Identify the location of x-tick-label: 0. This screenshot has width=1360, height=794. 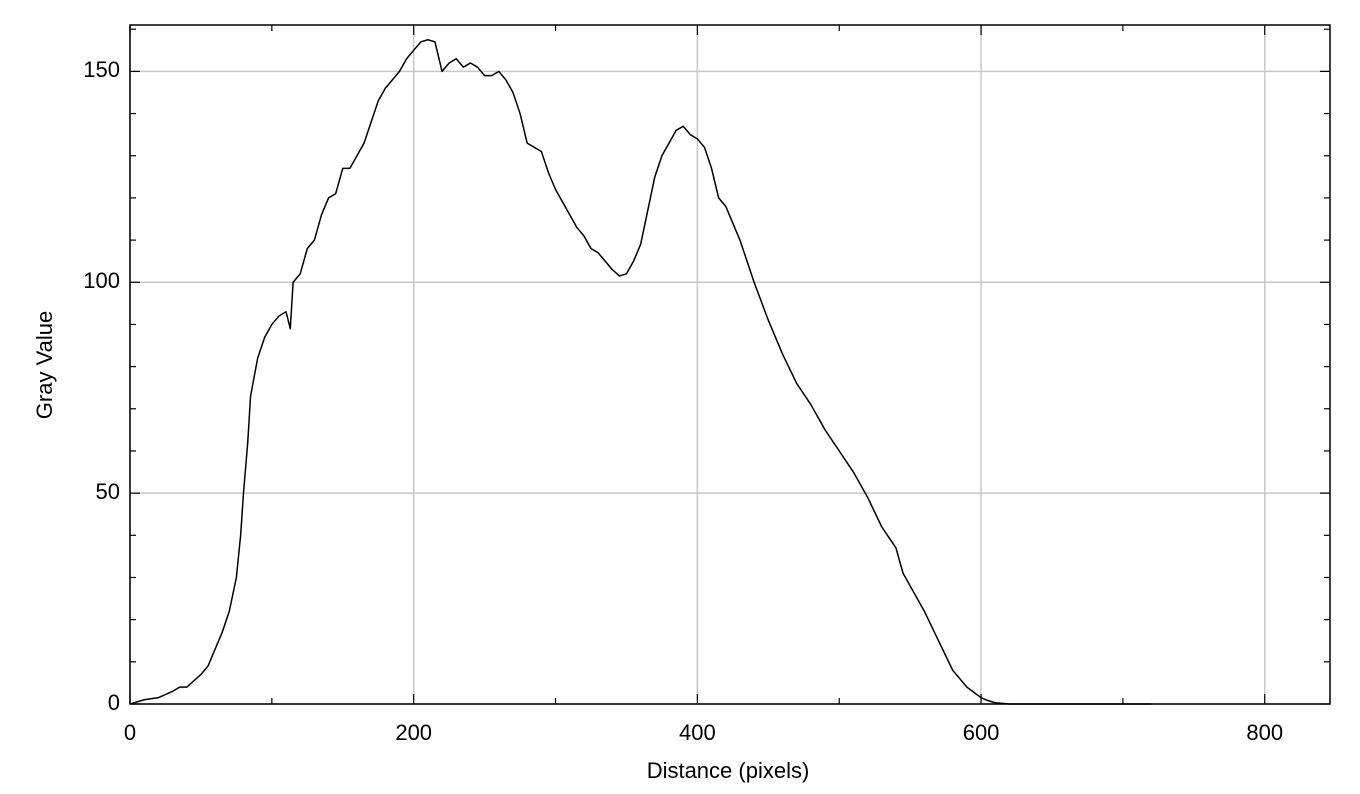
(130, 732).